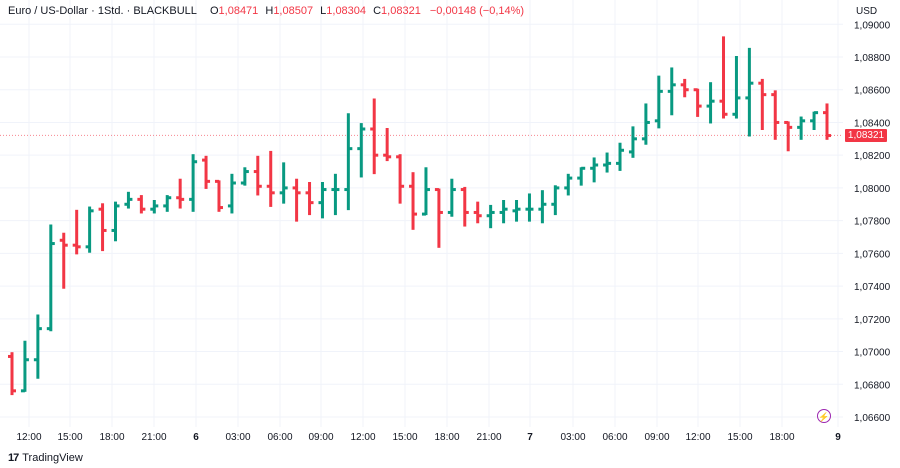 Image resolution: width=900 pixels, height=468 pixels. Describe the element at coordinates (872, 385) in the screenshot. I see `y-axis-tick: 1,06800` at that location.